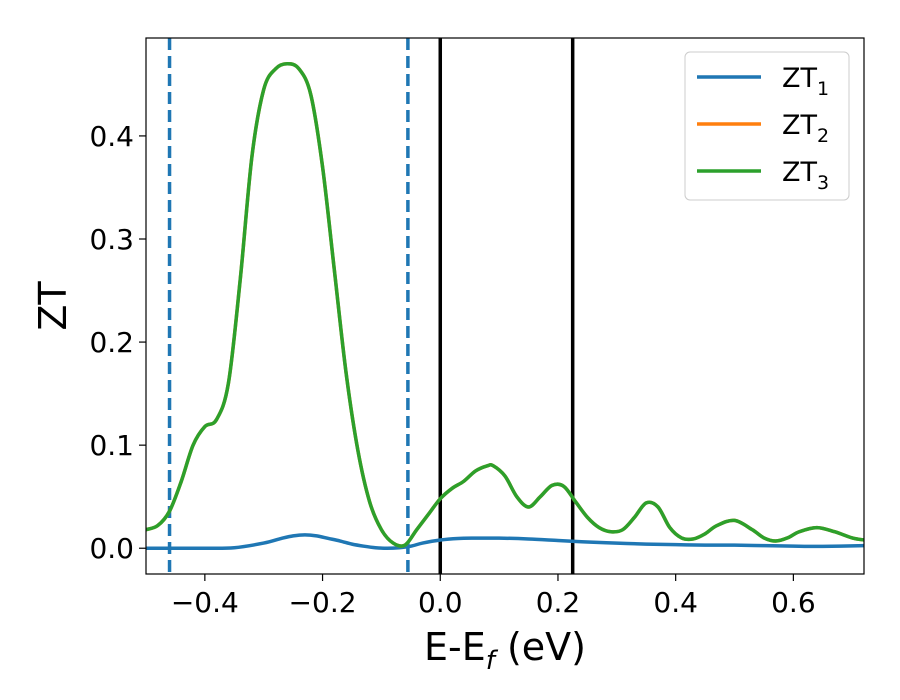 The width and height of the screenshot is (900, 700). I want to click on x-tick-label: 0.4, so click(675, 602).